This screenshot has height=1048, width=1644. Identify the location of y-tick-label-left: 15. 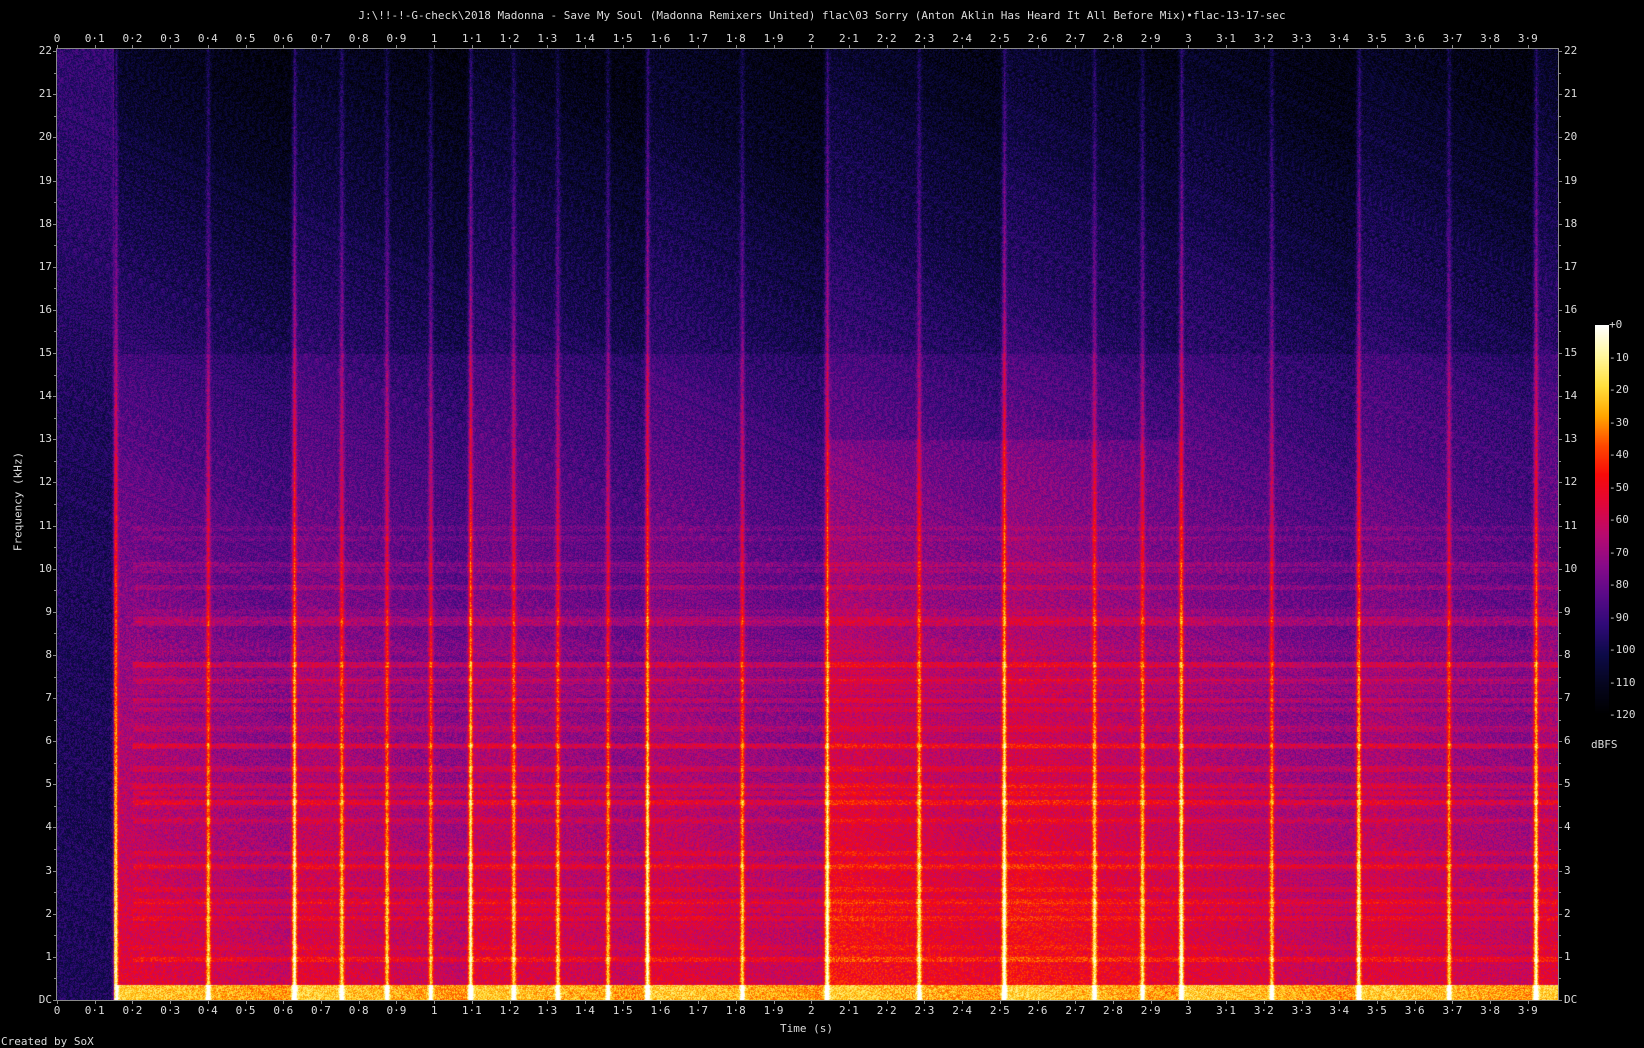
(45, 353).